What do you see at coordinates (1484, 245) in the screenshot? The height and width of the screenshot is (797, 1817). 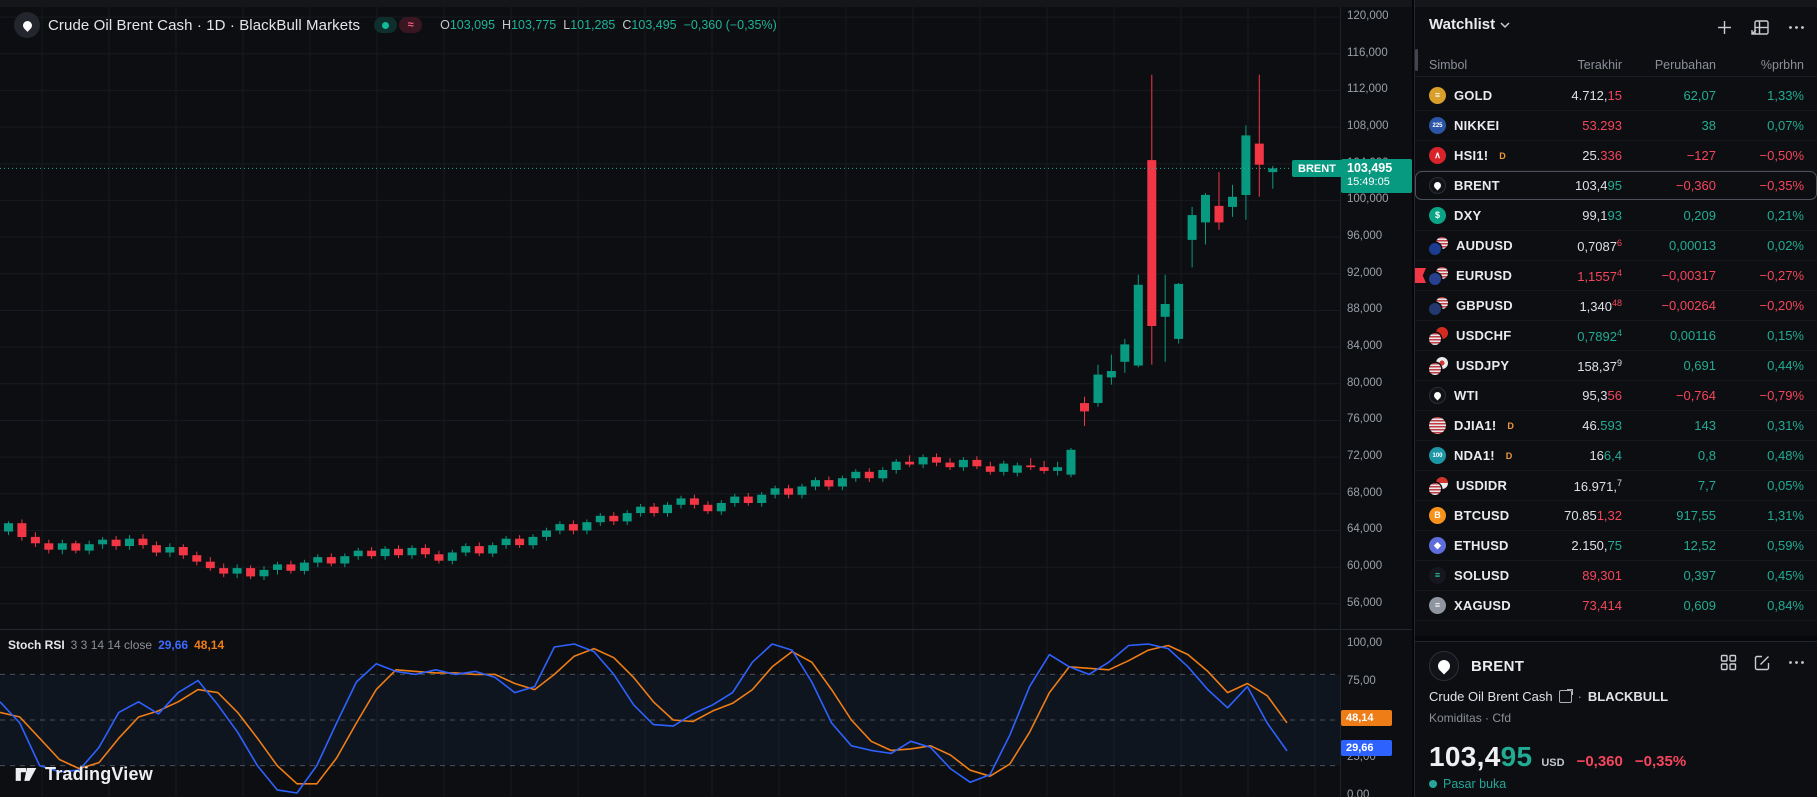 I see `symbol-name: AUDUSD` at bounding box center [1484, 245].